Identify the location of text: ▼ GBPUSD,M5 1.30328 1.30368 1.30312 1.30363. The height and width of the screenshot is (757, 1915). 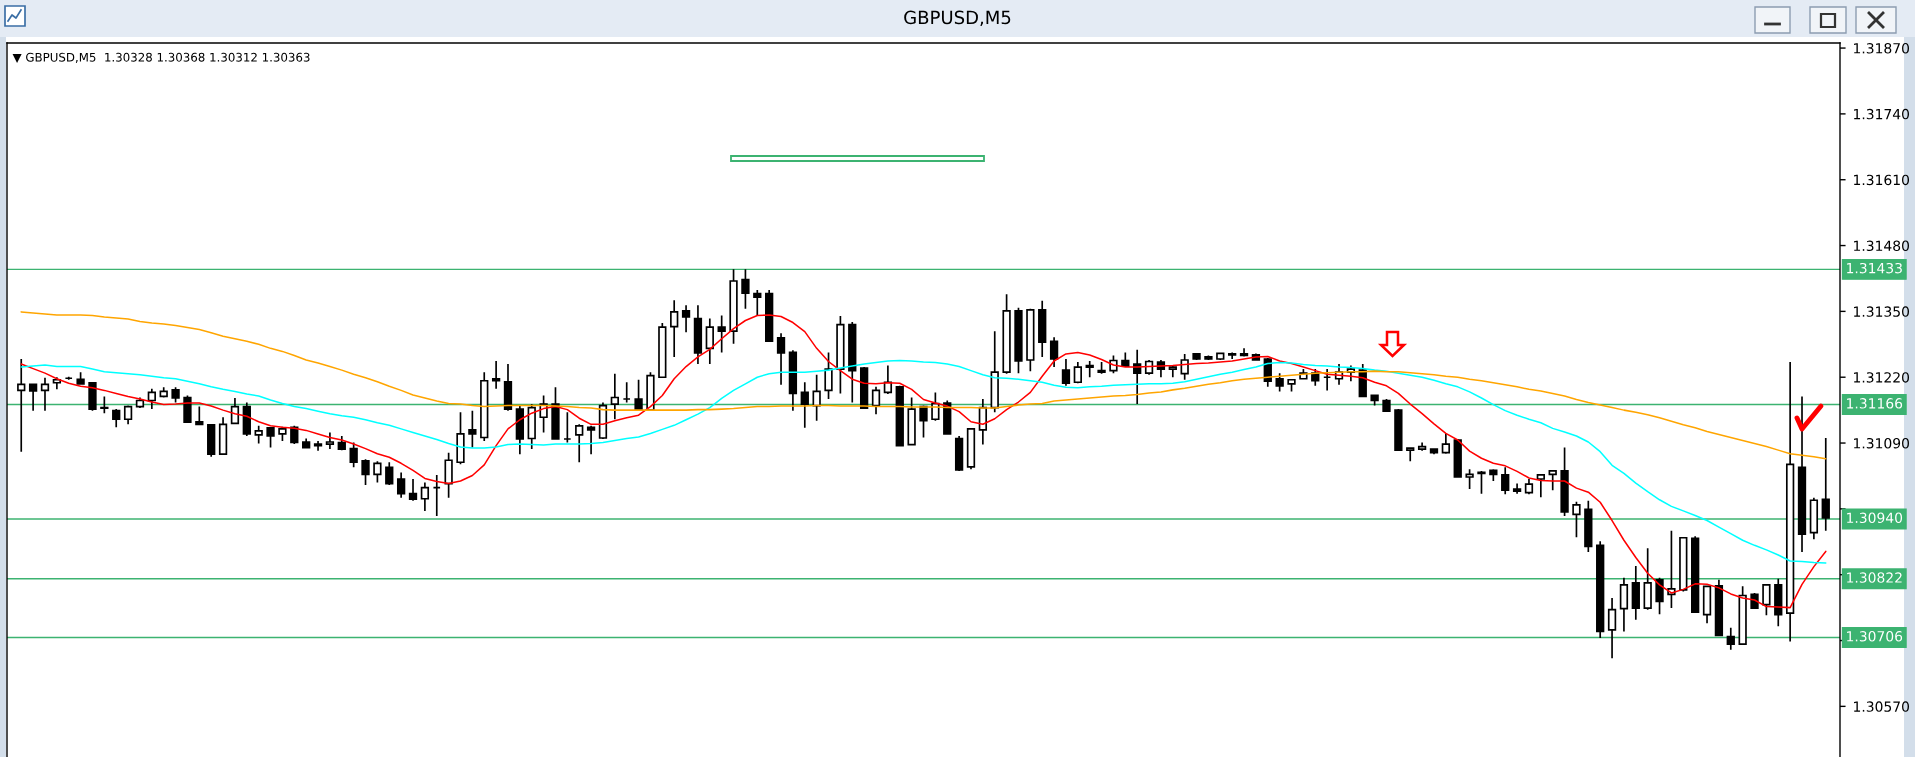
(161, 57).